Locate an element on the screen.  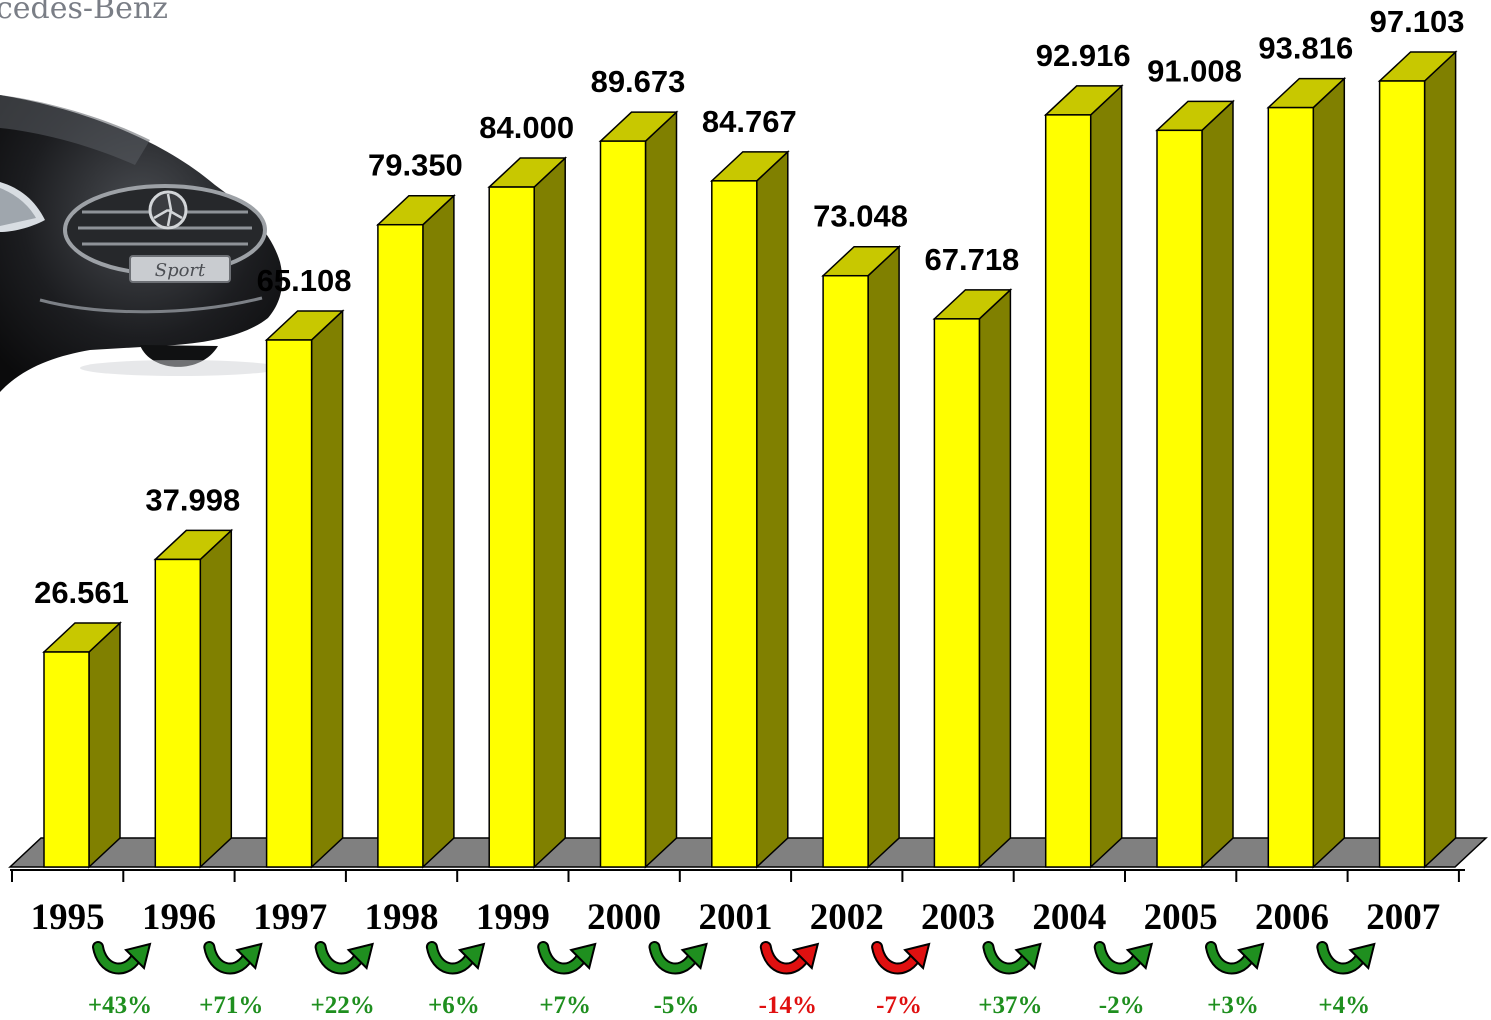
bar-1999 is located at coordinates (527, 512).